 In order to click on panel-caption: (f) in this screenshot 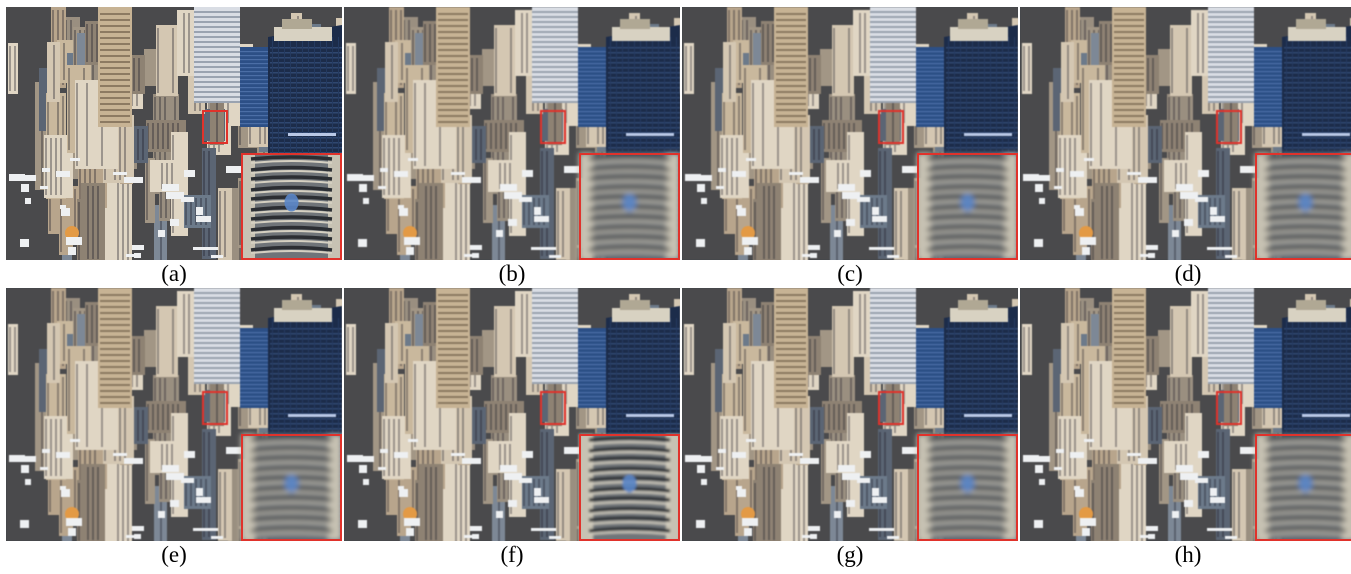, I will do `click(512, 554)`.